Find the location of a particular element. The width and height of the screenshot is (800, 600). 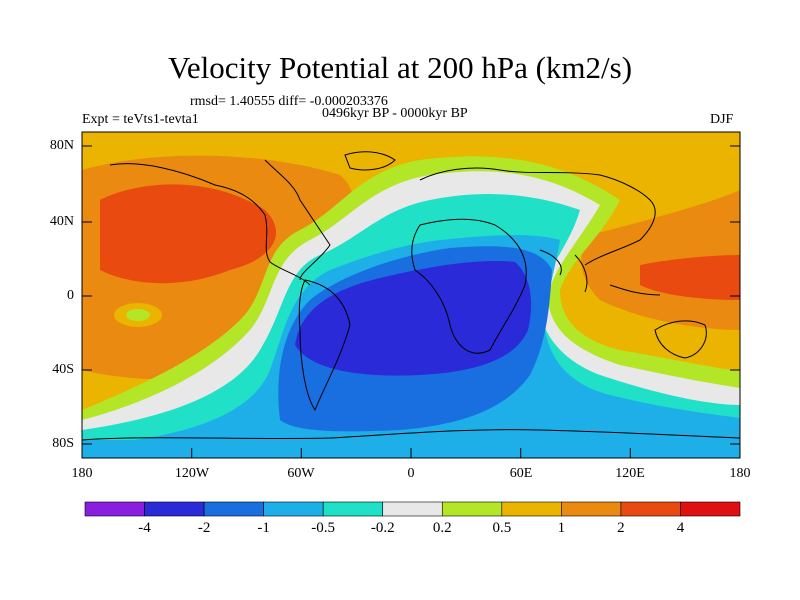

colorbar-label: -4 is located at coordinates (144, 528).